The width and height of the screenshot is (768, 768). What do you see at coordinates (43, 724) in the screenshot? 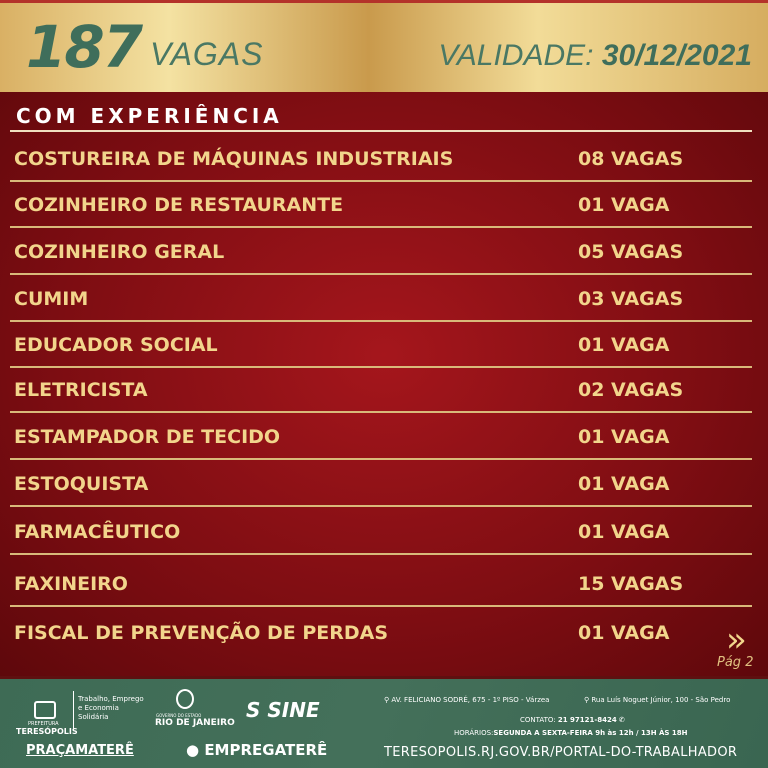
I see `prefeitura-label: PREFEITURA` at bounding box center [43, 724].